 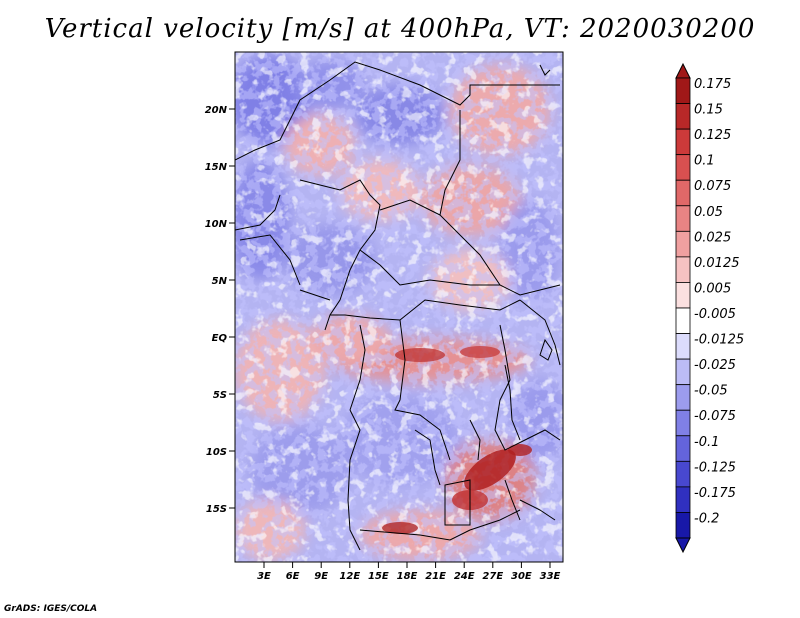 What do you see at coordinates (521, 576) in the screenshot?
I see `lon-label: 30E` at bounding box center [521, 576].